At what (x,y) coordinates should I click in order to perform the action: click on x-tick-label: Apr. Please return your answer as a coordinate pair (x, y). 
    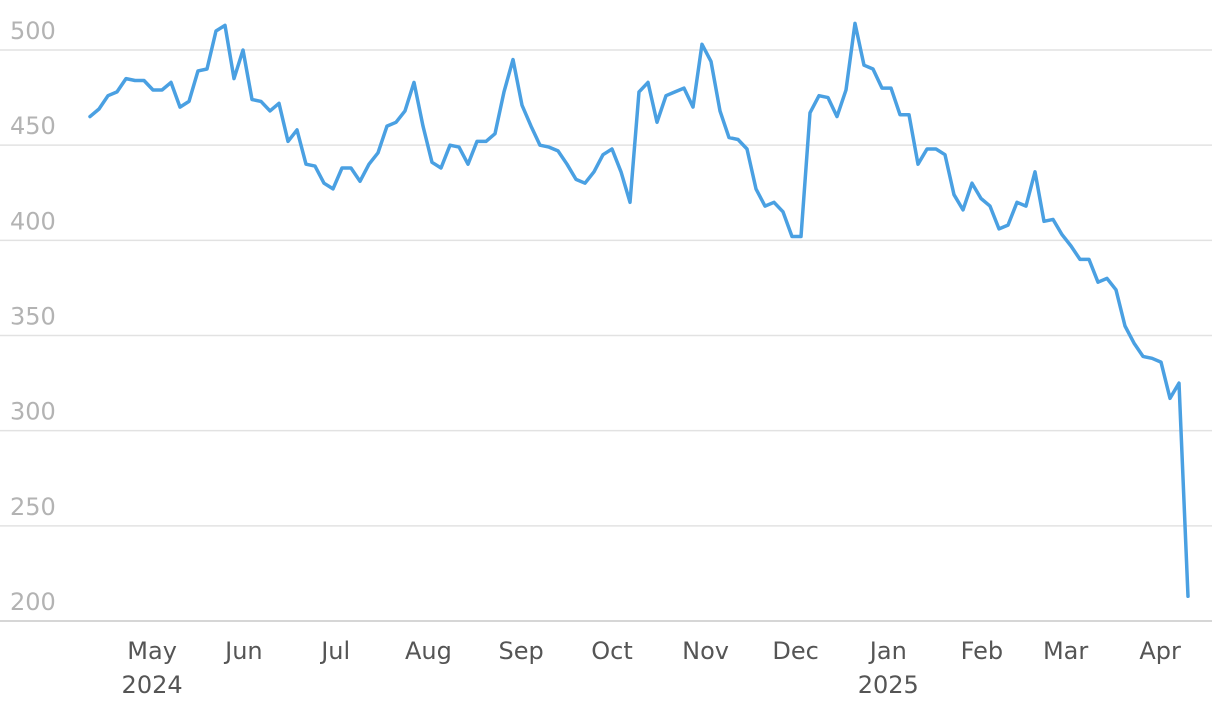
    Looking at the image, I should click on (1160, 651).